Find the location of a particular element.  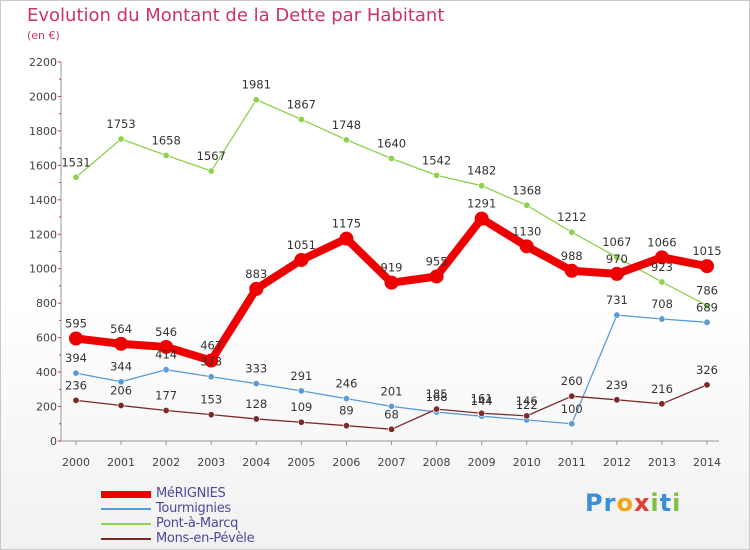

legend-swatch-merignies is located at coordinates (126, 494).